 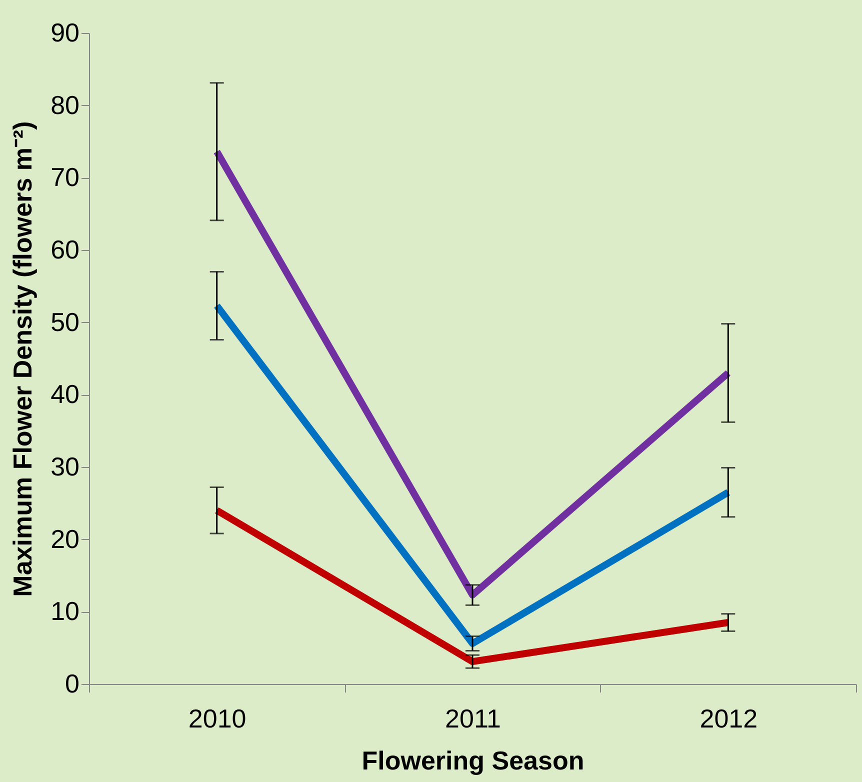 I want to click on y-tick-label: 10, so click(x=65, y=611).